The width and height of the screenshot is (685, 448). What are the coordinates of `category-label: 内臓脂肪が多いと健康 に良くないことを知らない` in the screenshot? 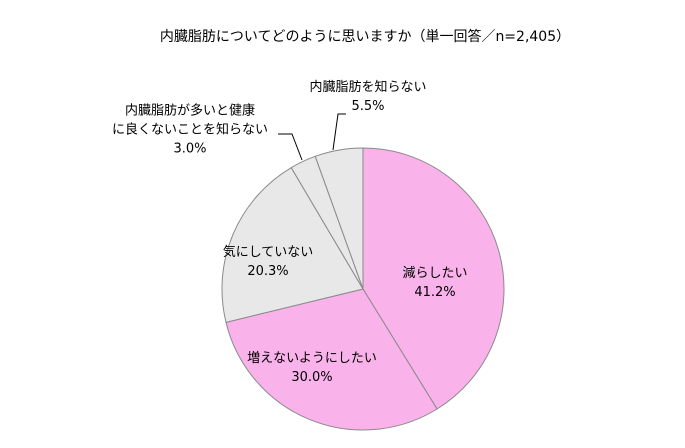 It's located at (190, 120).